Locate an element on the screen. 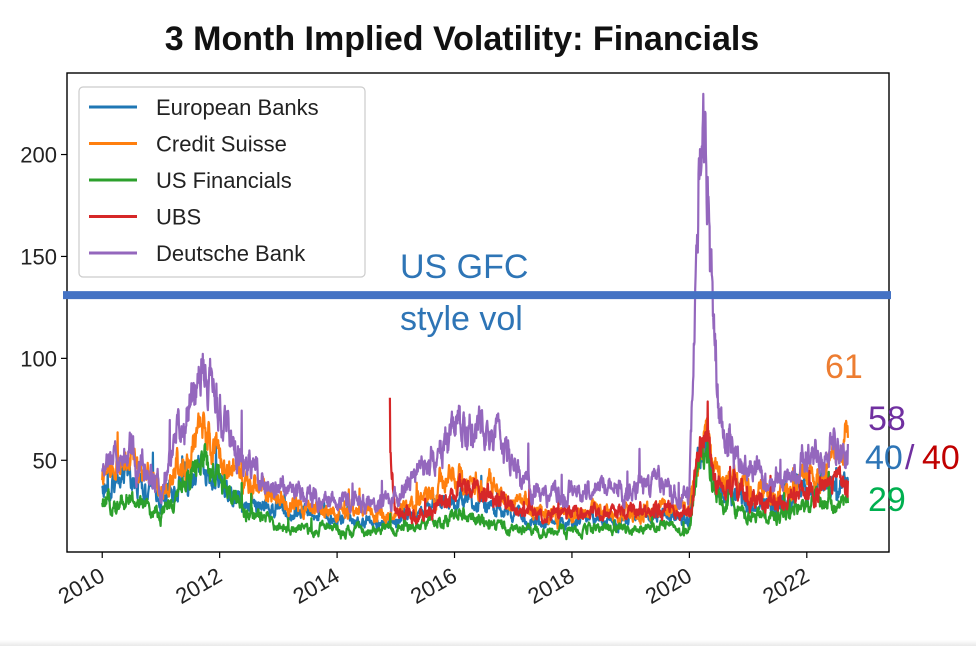 The height and width of the screenshot is (651, 976). chart-title: 3 Month Implied Volatility: Financials is located at coordinates (462, 39).